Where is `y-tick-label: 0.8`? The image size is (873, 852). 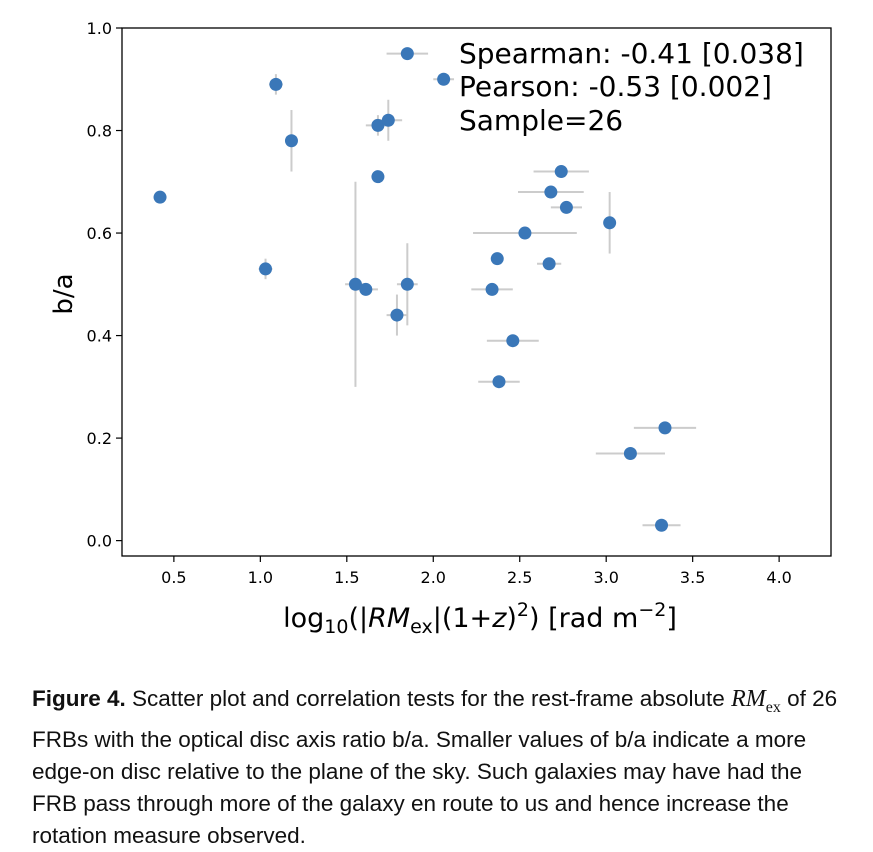
y-tick-label: 0.8 is located at coordinates (99, 131).